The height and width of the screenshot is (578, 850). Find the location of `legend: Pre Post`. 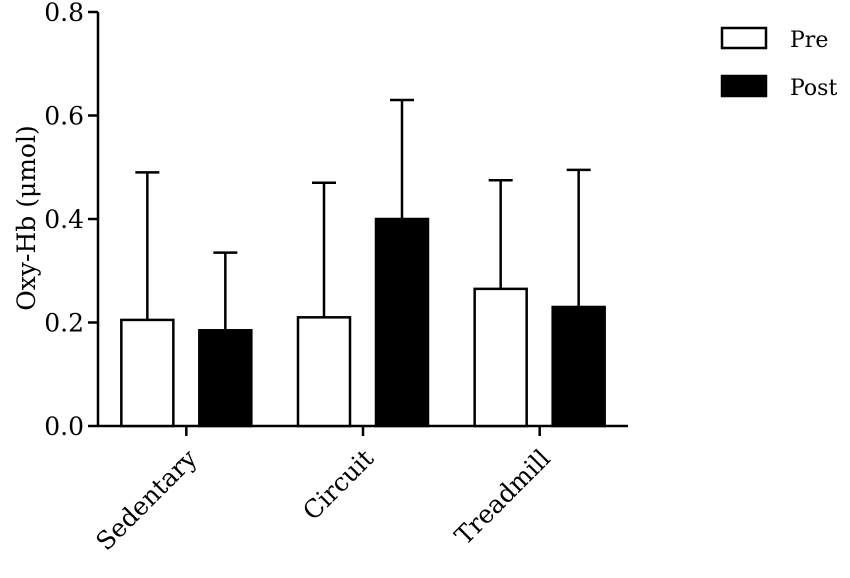

legend: Pre Post is located at coordinates (778, 63).